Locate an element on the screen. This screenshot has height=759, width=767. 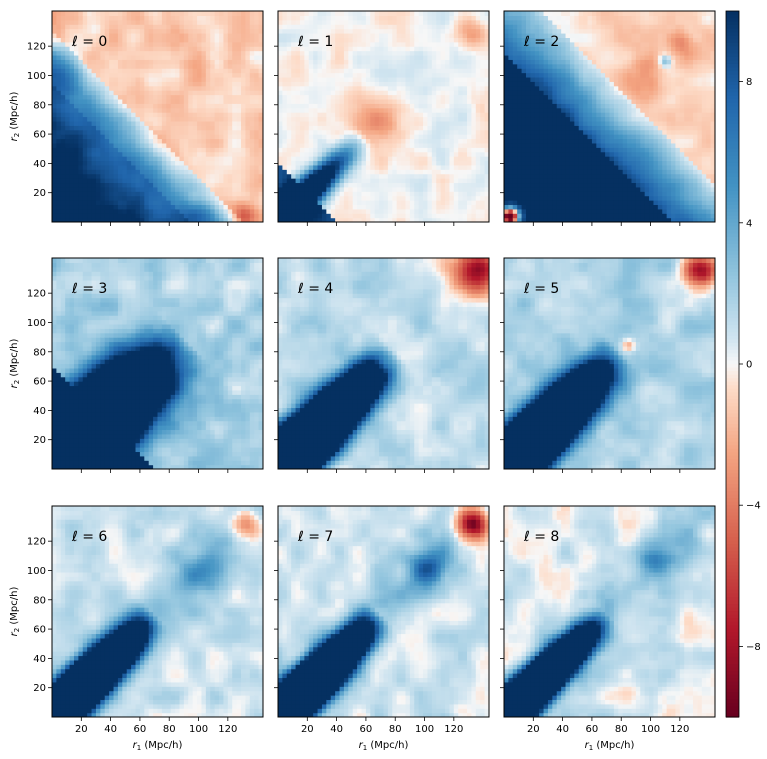
y-tick-label: 120 is located at coordinates (36, 542).